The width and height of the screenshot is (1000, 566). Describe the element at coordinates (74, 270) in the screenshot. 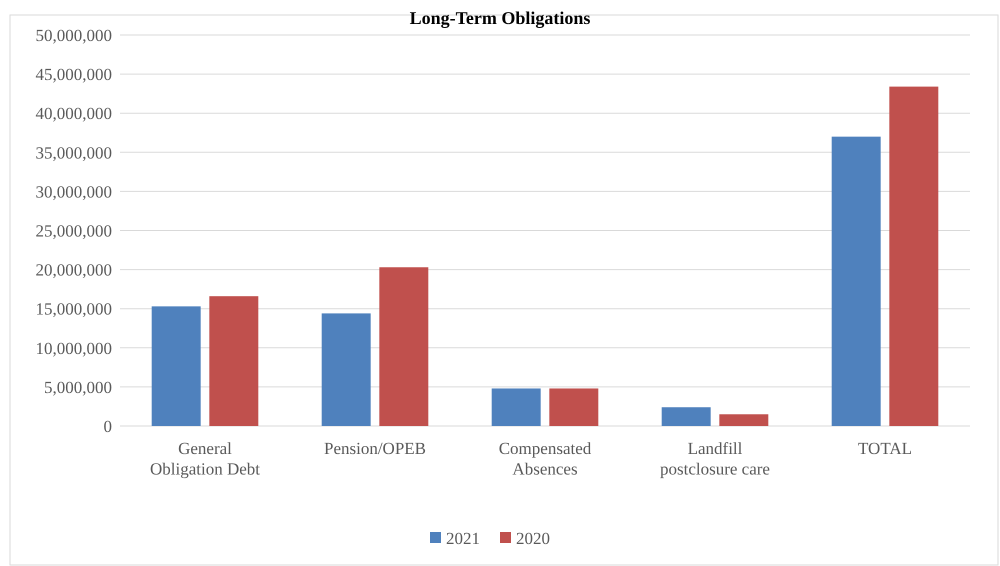

I see `y-tick-label: 20,000,000` at that location.